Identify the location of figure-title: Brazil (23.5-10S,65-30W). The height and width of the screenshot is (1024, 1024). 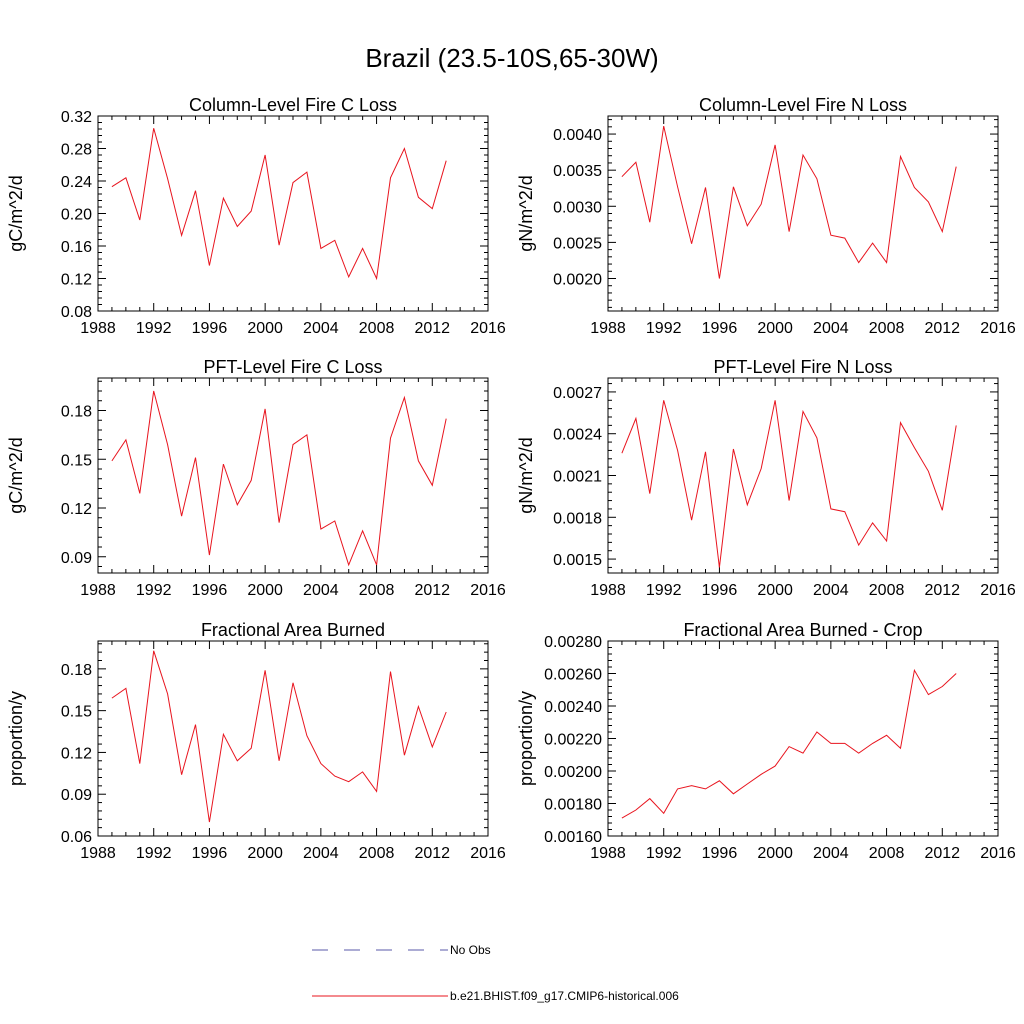
(511, 58).